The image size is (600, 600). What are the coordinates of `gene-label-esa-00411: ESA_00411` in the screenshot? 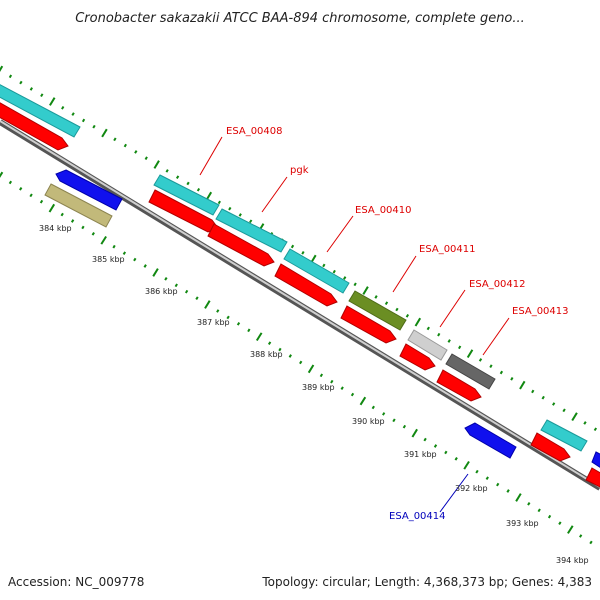 It's located at (447, 249).